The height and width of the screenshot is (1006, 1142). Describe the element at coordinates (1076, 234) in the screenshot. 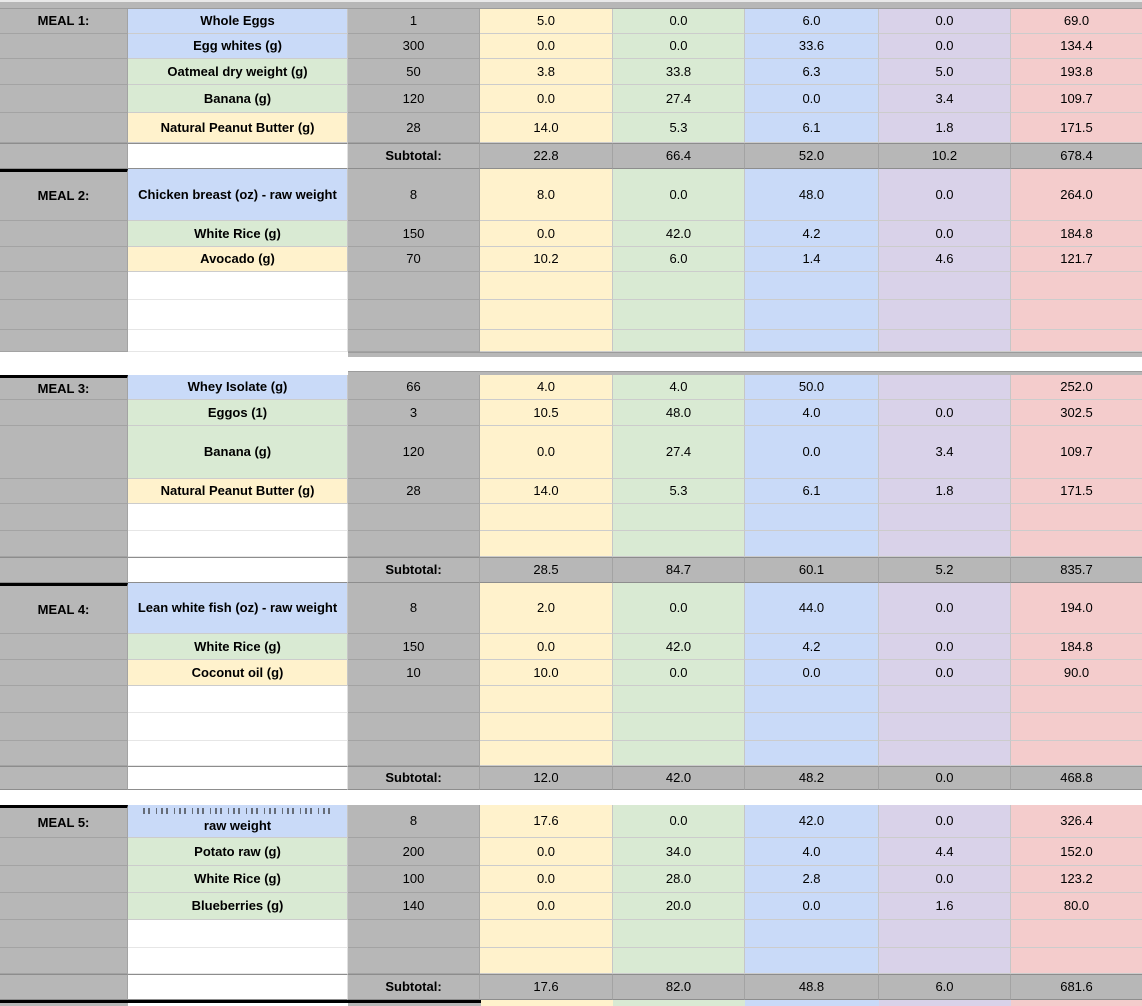

I see `value-cell: 184.8` at that location.